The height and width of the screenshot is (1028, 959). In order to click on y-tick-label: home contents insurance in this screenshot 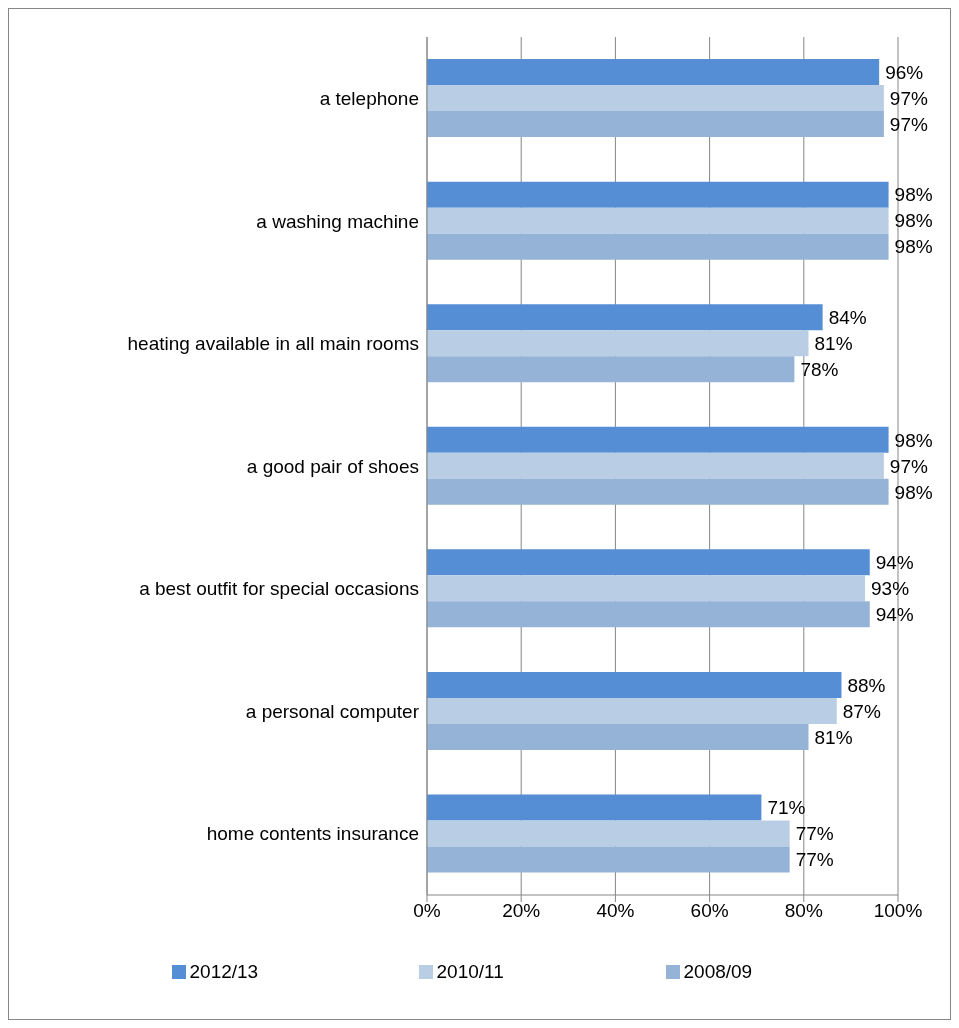, I will do `click(312, 834)`.